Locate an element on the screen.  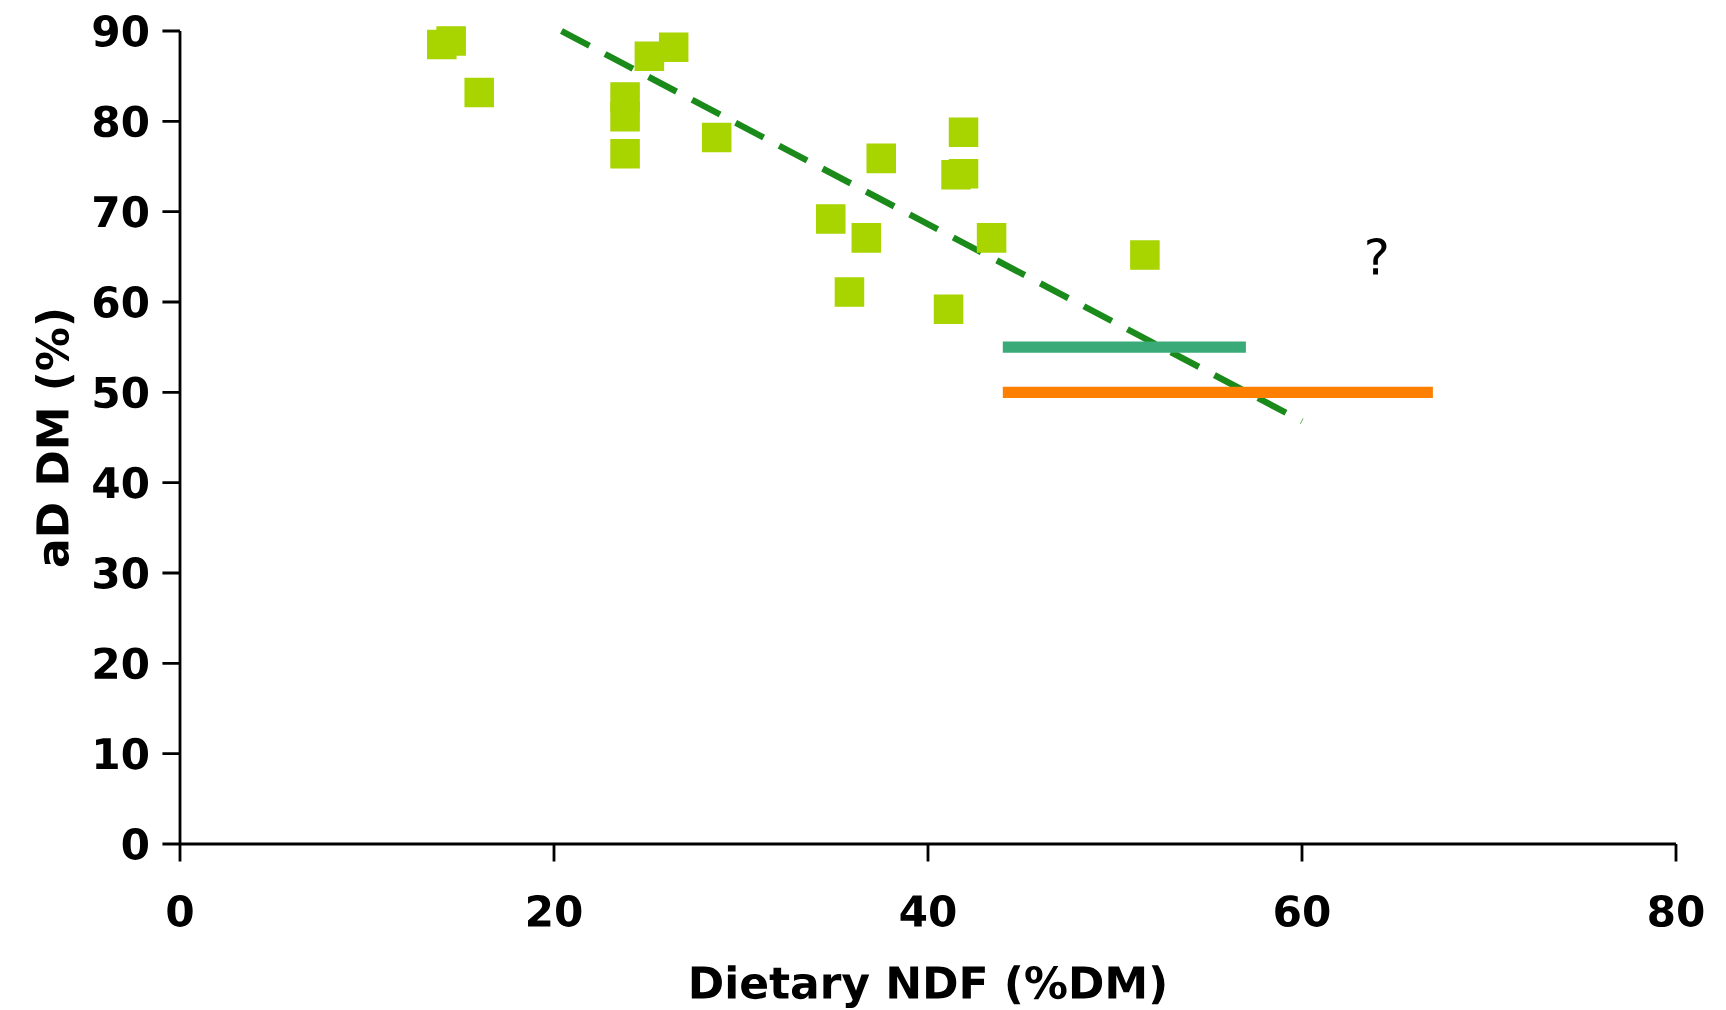
y-tick-label: 30 is located at coordinates (121, 573).